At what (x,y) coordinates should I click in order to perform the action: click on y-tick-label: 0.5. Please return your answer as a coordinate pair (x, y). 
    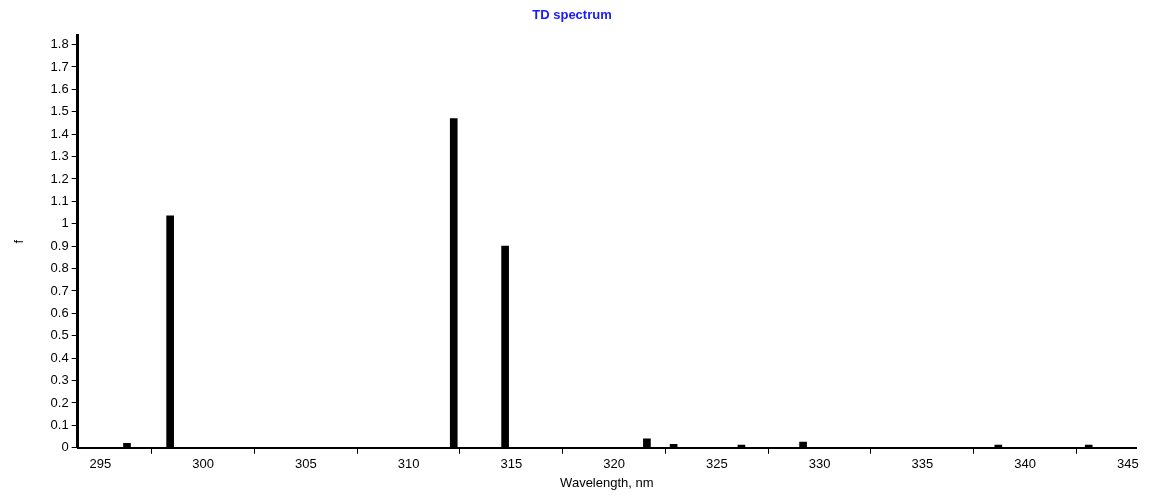
    Looking at the image, I should click on (59, 335).